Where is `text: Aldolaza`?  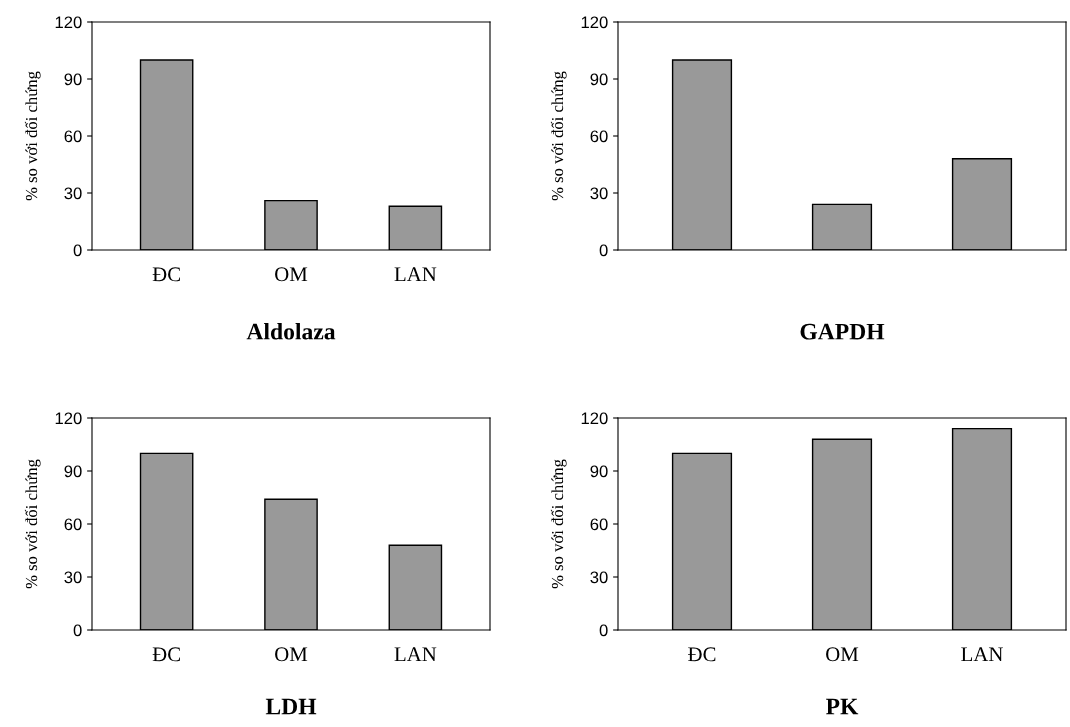
text: Aldolaza is located at coordinates (291, 331).